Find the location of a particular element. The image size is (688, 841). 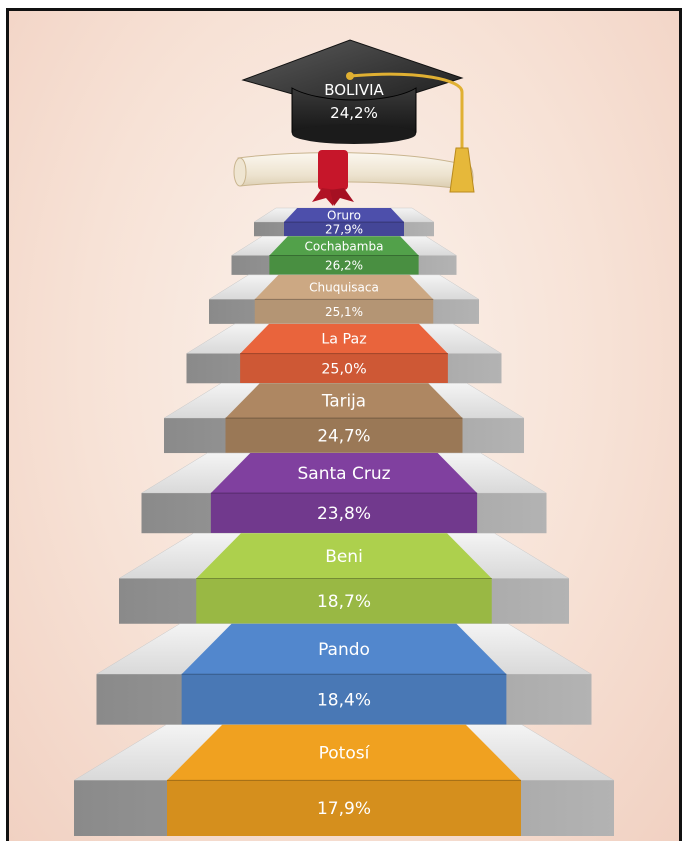

category-label-6: La Paz is located at coordinates (343, 340).